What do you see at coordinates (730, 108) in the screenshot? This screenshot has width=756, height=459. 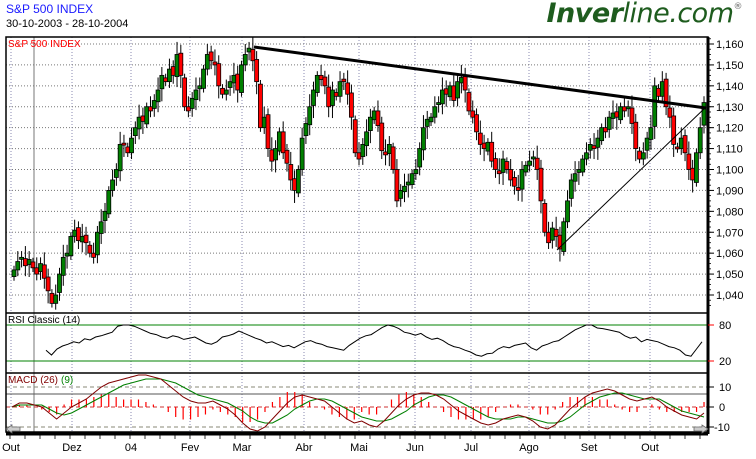 I see `svg-text: 1,130` at bounding box center [730, 108].